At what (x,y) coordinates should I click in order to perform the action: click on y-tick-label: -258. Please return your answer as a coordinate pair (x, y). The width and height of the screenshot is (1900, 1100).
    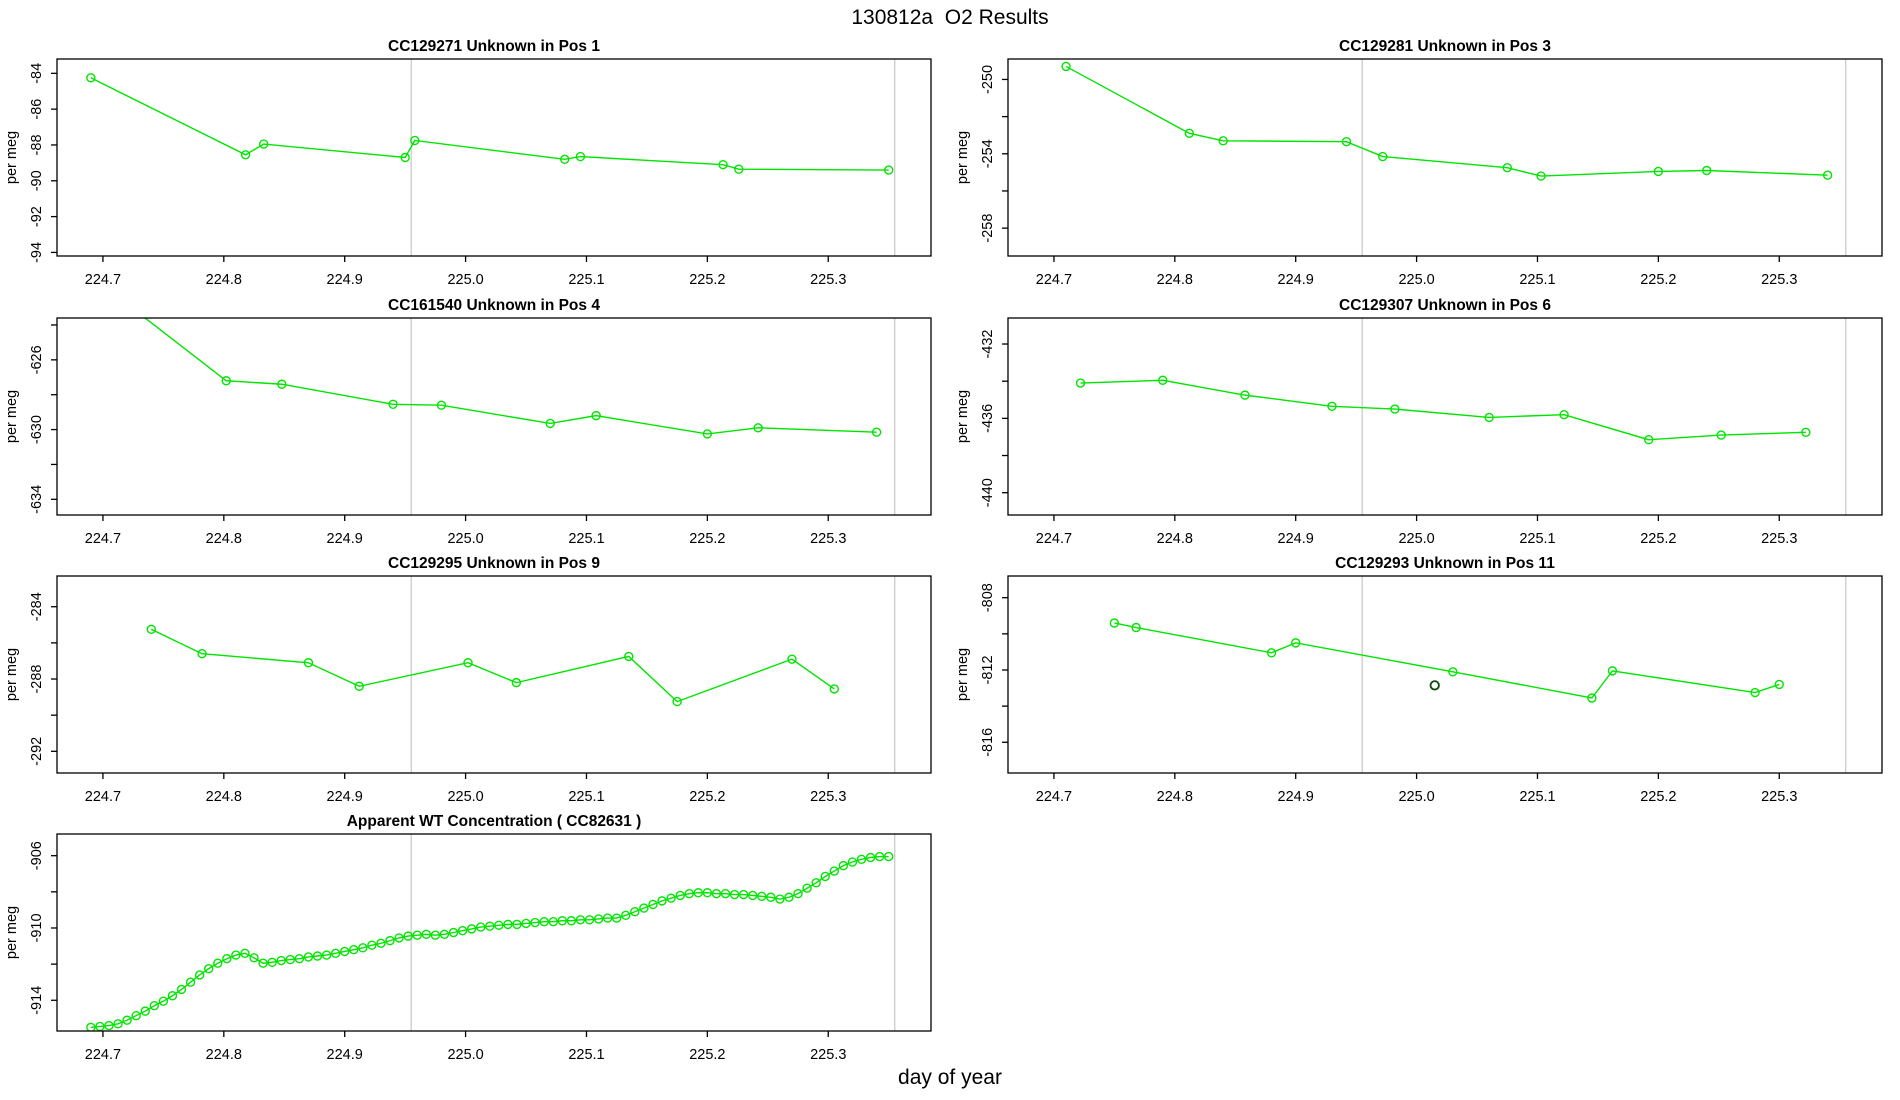
    Looking at the image, I should click on (988, 228).